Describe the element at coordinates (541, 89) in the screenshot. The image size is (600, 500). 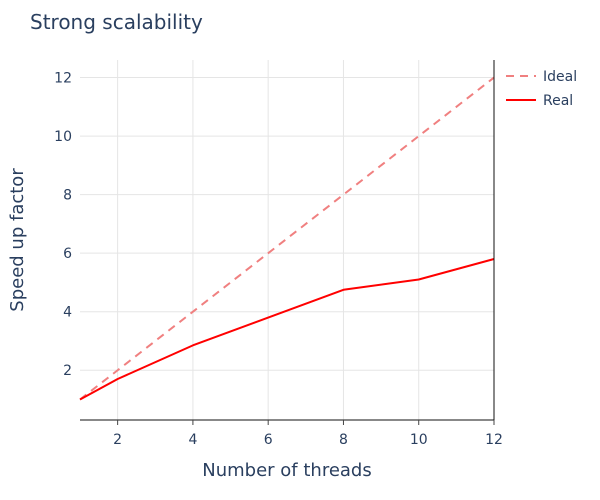
I see `legend: Ideal Real` at that location.